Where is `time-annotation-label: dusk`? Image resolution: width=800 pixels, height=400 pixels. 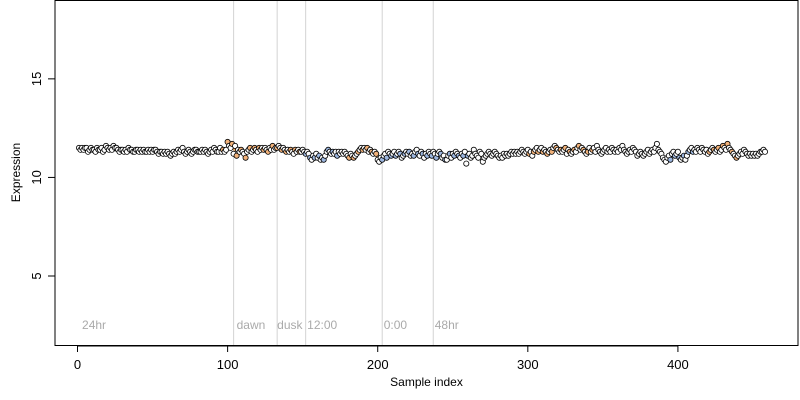
time-annotation-label: dusk is located at coordinates (290, 325).